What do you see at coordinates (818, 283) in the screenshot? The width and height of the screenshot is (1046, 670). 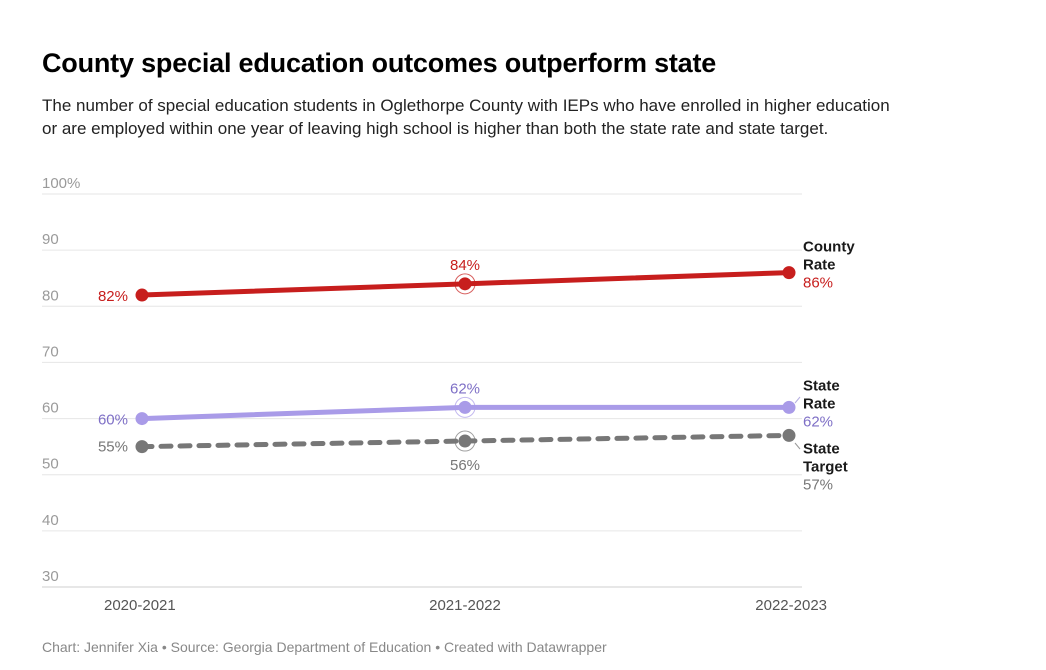 I see `data-label: 86%` at bounding box center [818, 283].